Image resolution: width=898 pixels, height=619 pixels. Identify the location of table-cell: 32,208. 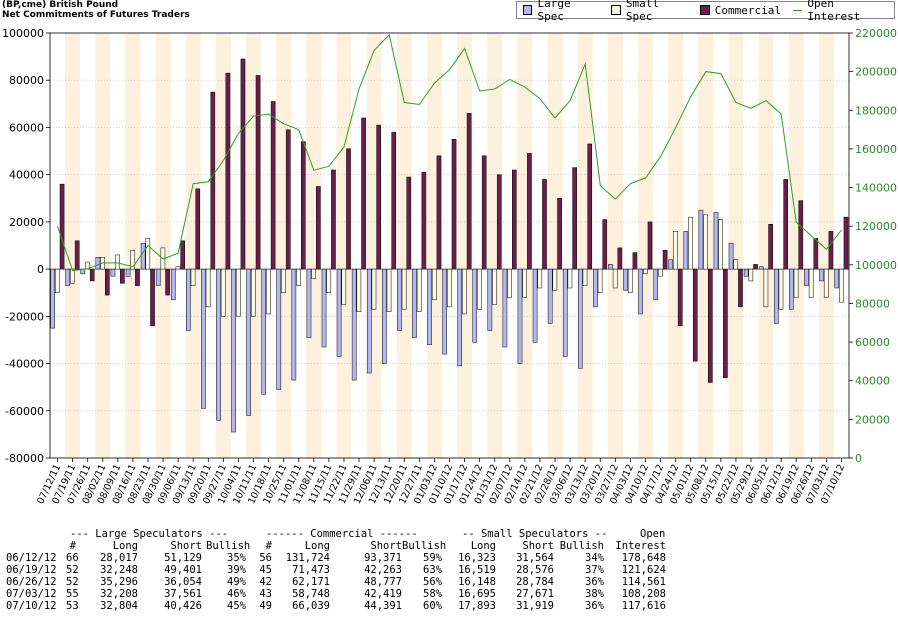
(119, 594).